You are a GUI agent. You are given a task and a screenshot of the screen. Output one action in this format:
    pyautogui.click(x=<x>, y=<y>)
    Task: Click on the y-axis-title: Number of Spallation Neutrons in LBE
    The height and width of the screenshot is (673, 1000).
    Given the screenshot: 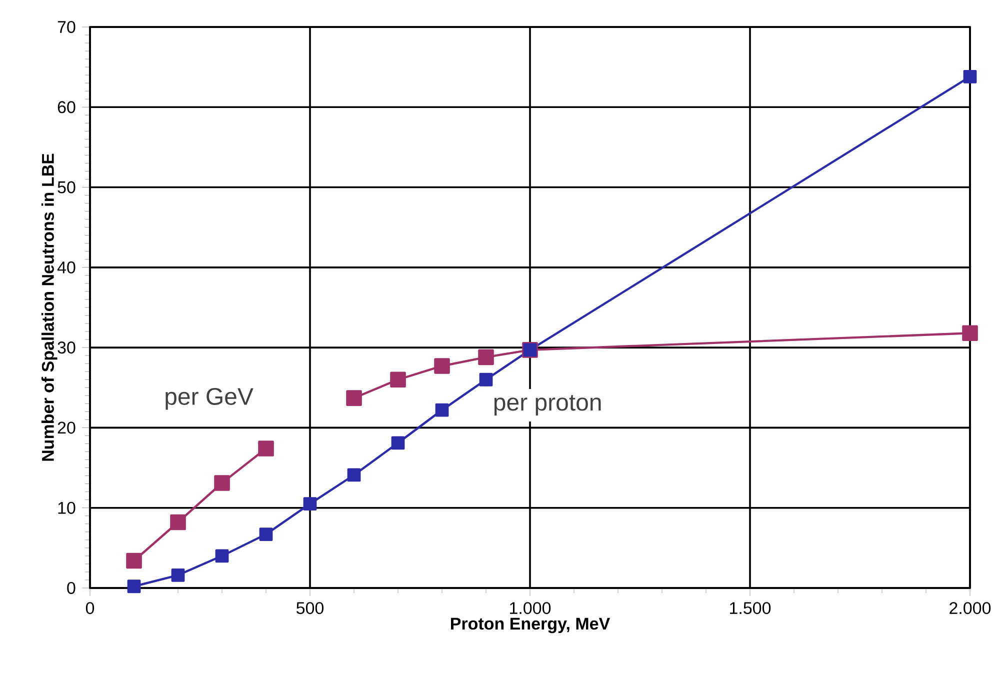 What is the action you would take?
    pyautogui.click(x=49, y=307)
    